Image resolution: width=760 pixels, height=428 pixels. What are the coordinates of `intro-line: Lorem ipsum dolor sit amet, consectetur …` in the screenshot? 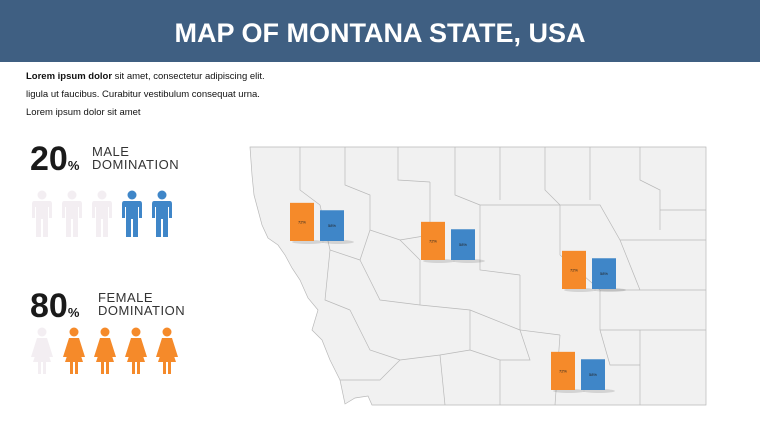 It's located at (145, 77).